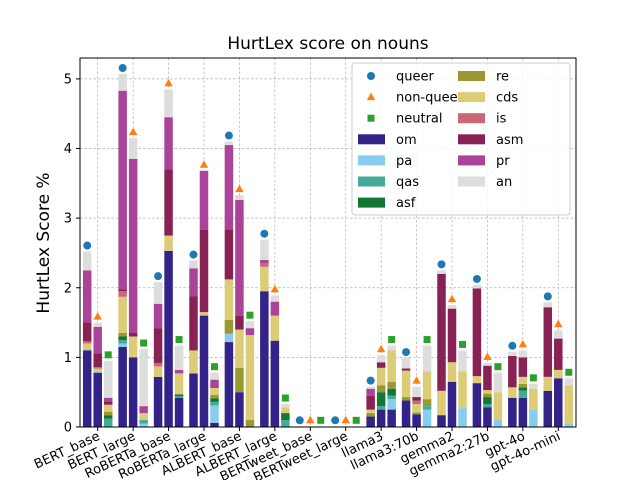 The height and width of the screenshot is (480, 640). Describe the element at coordinates (327, 44) in the screenshot. I see `chart-title: HurtLex score on nouns` at that location.